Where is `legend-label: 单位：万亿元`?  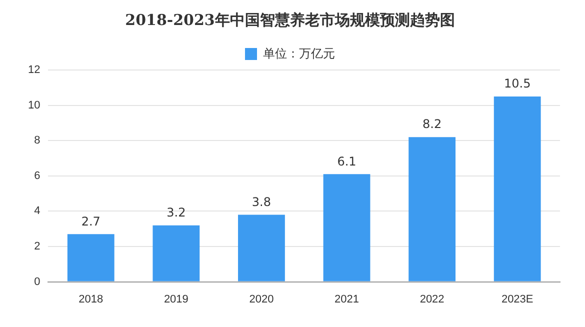
legend-label: 单位：万亿元 is located at coordinates (299, 53).